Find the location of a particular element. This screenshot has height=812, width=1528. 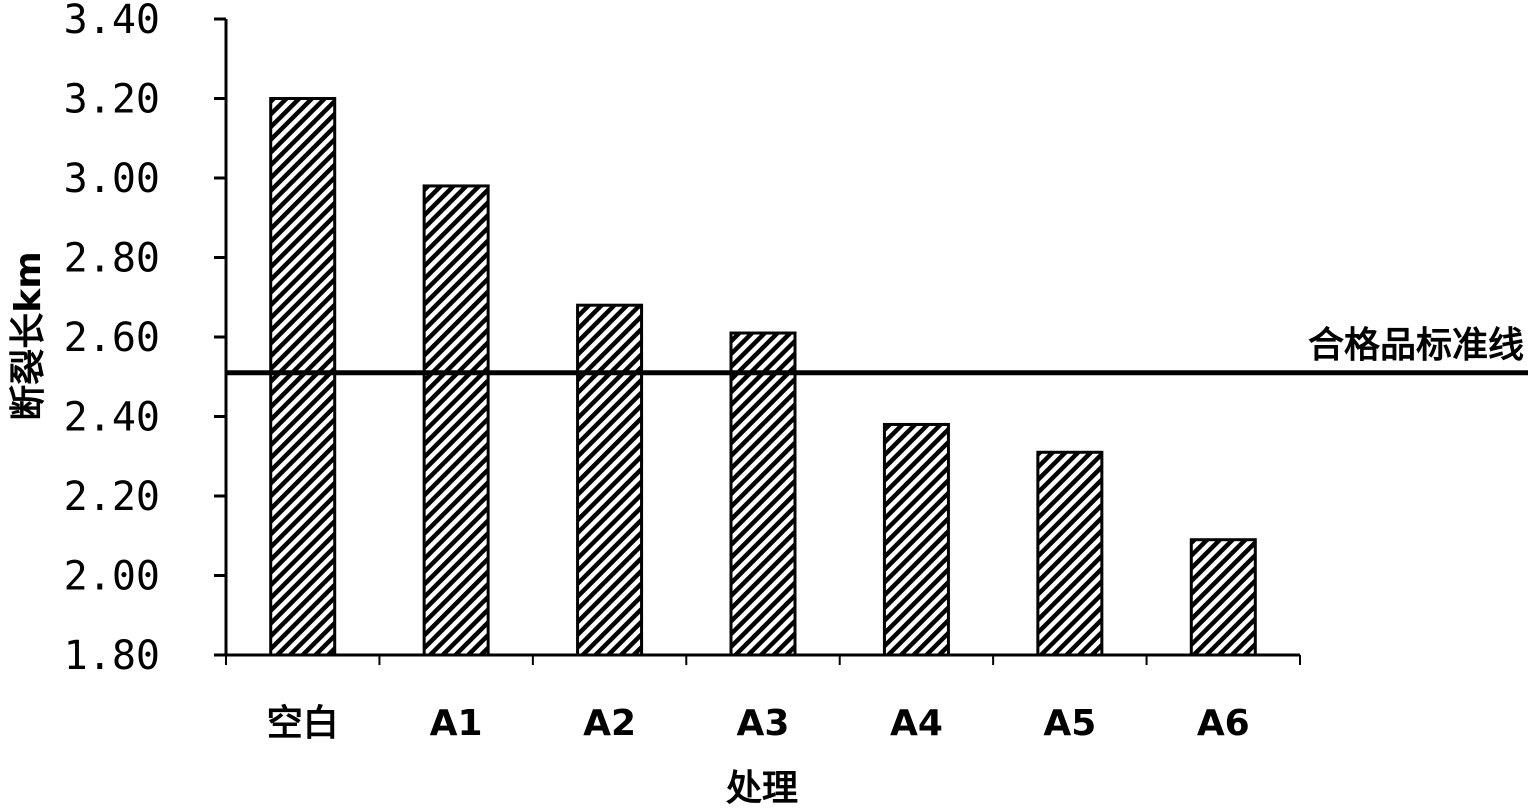

y-axis-ticks: 1.80 2.00 2.20 2.40 2.60 2.80 3.00 3.20 3.40 is located at coordinates (145, 339).